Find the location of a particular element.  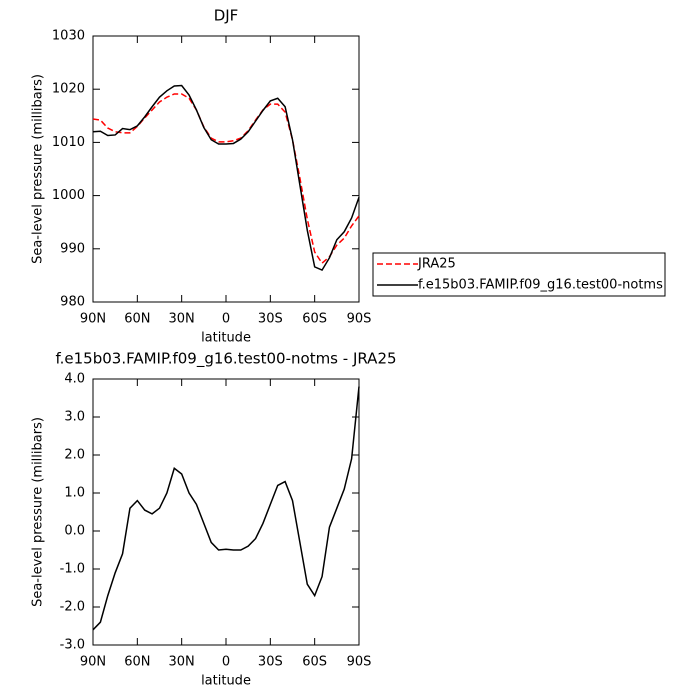

legend-box is located at coordinates (519, 274).